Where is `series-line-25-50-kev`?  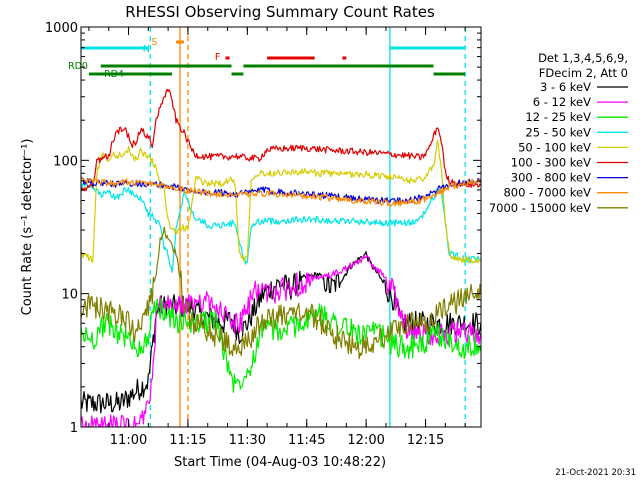
series-line-25-50-kev is located at coordinates (281, 227).